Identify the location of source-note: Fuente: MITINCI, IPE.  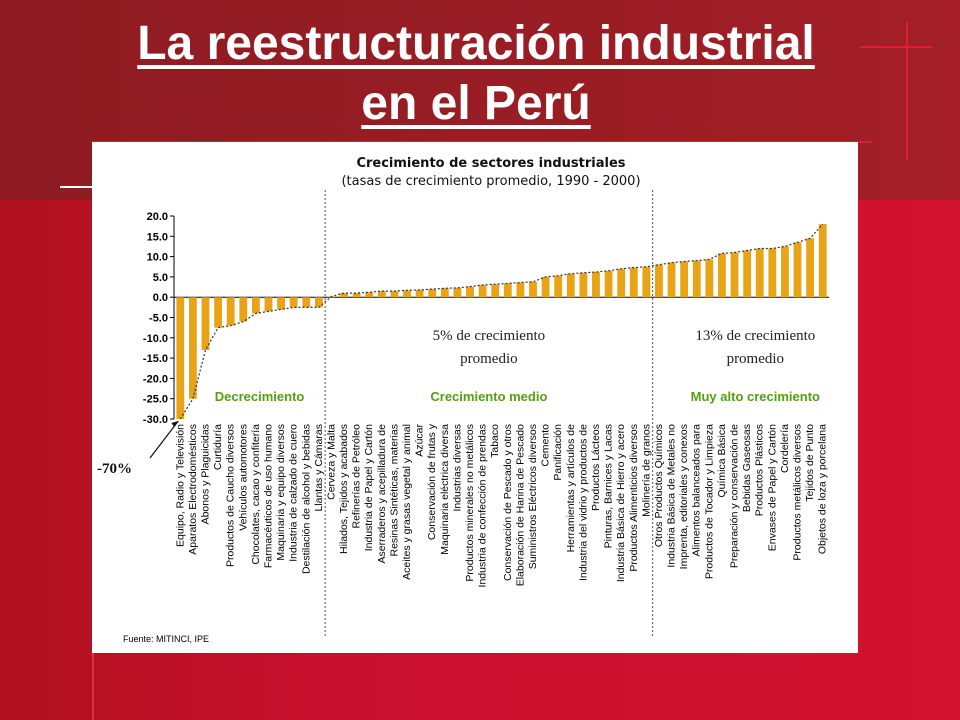
(166, 639).